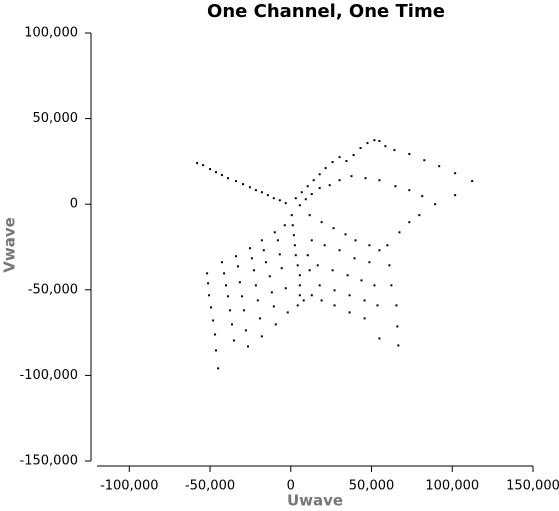 The image size is (559, 511). I want to click on x-tick-label: 0, so click(291, 486).